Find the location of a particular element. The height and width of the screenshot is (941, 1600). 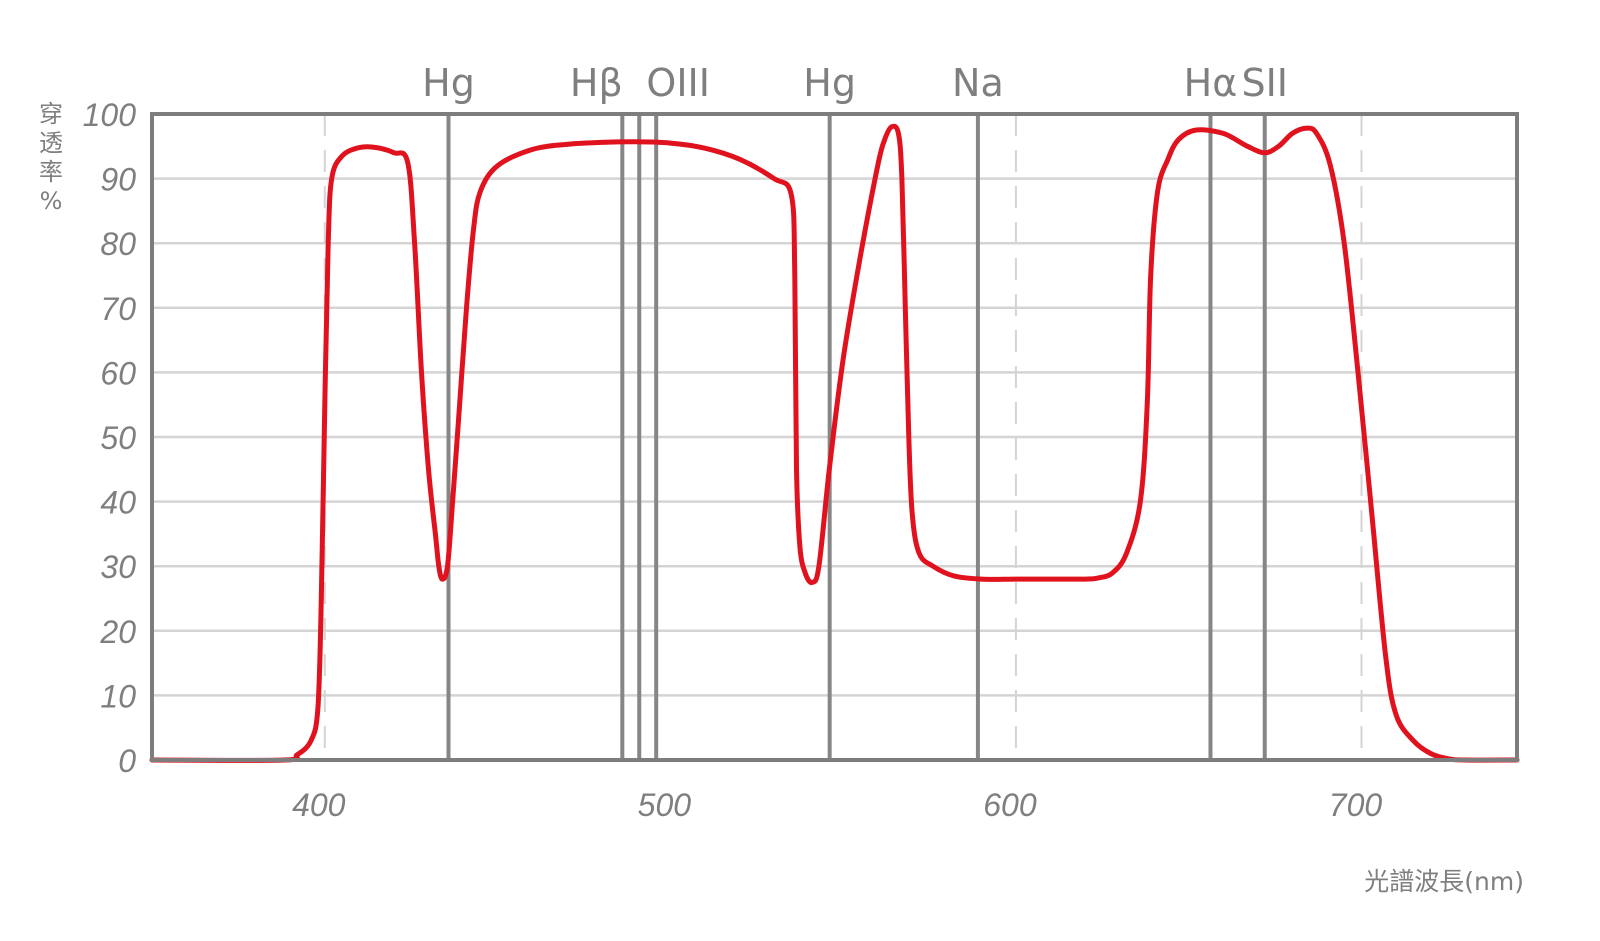

x-tick-label-400: 400 is located at coordinates (319, 805).